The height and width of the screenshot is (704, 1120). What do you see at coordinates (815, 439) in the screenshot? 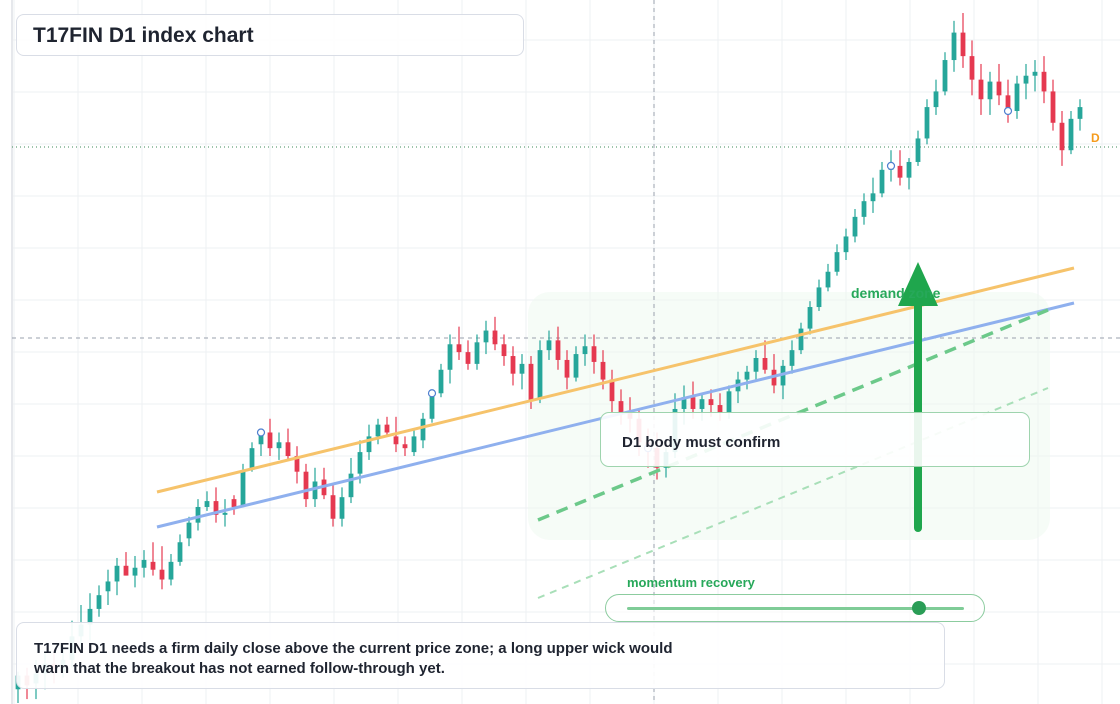
I see `confirm-callout: D1 body must confirm` at bounding box center [815, 439].